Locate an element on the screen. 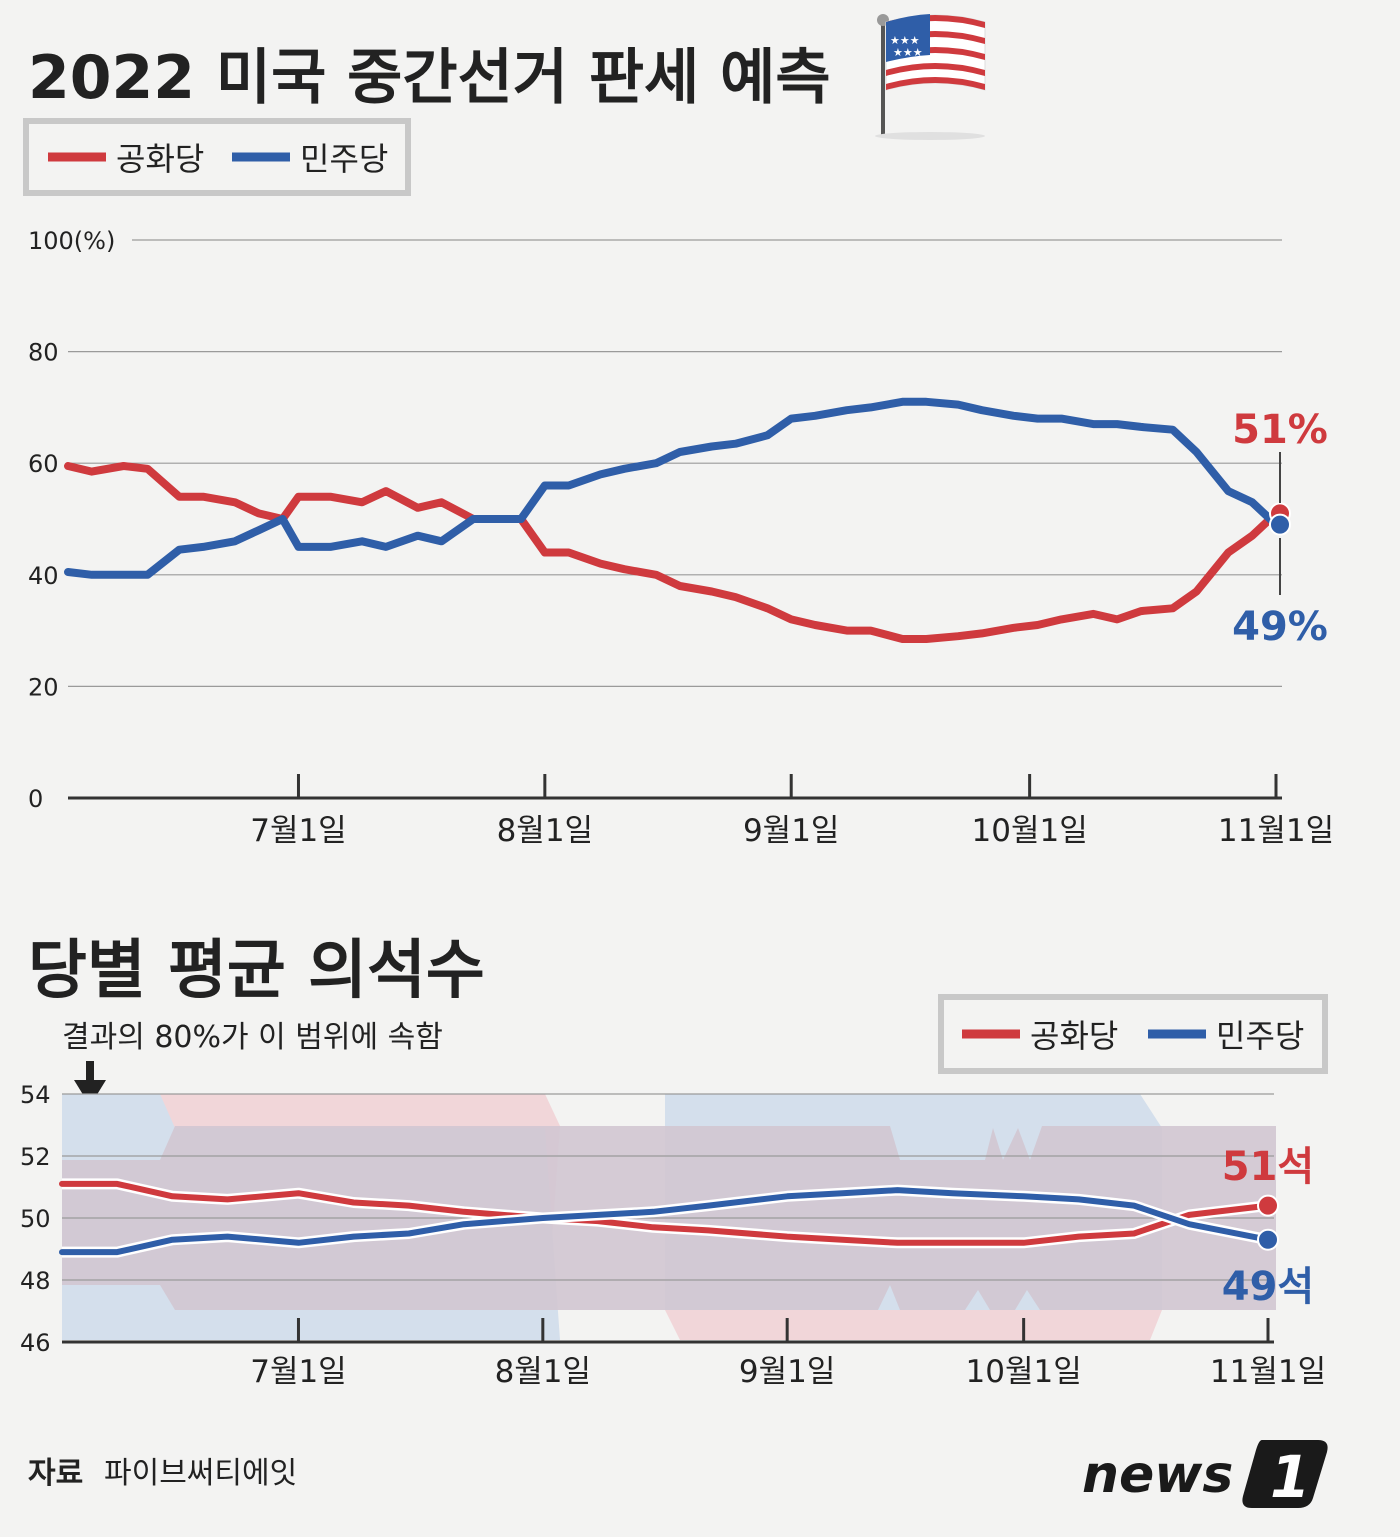 This screenshot has height=1537, width=1400. chart2-dem-end-label: 49석 is located at coordinates (1268, 1287).